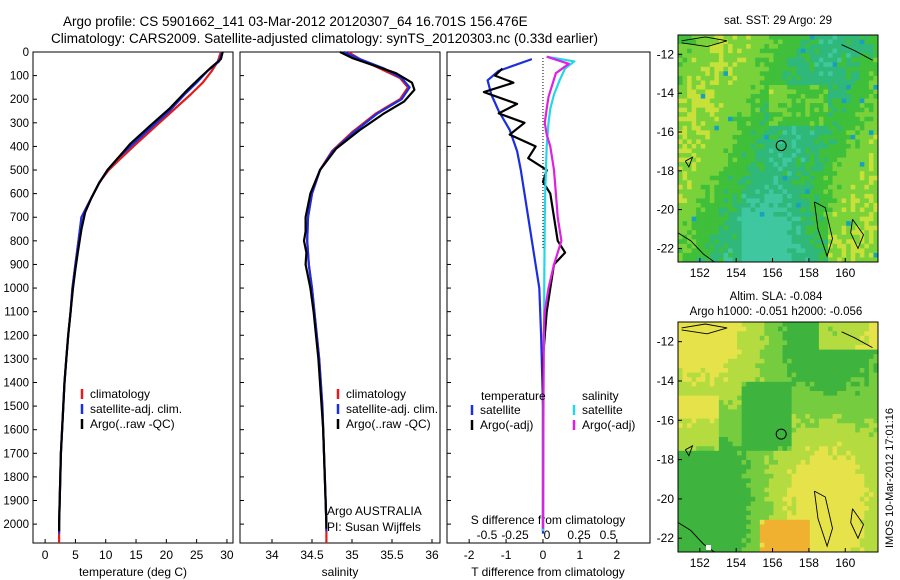  What do you see at coordinates (19, 77) in the screenshot?
I see `depth-tick-label: 100` at bounding box center [19, 77].